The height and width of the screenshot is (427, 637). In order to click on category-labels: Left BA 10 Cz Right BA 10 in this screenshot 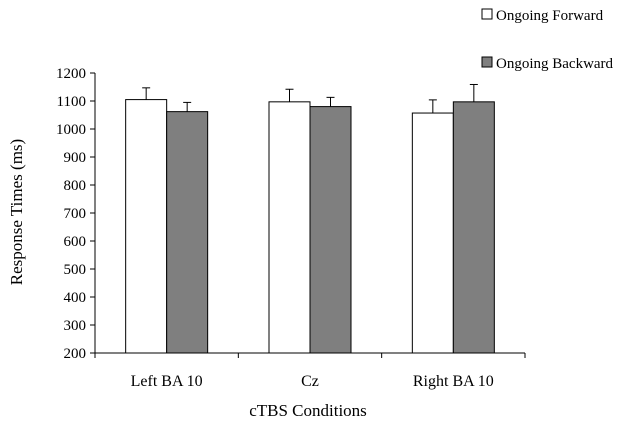, I will do `click(312, 381)`.